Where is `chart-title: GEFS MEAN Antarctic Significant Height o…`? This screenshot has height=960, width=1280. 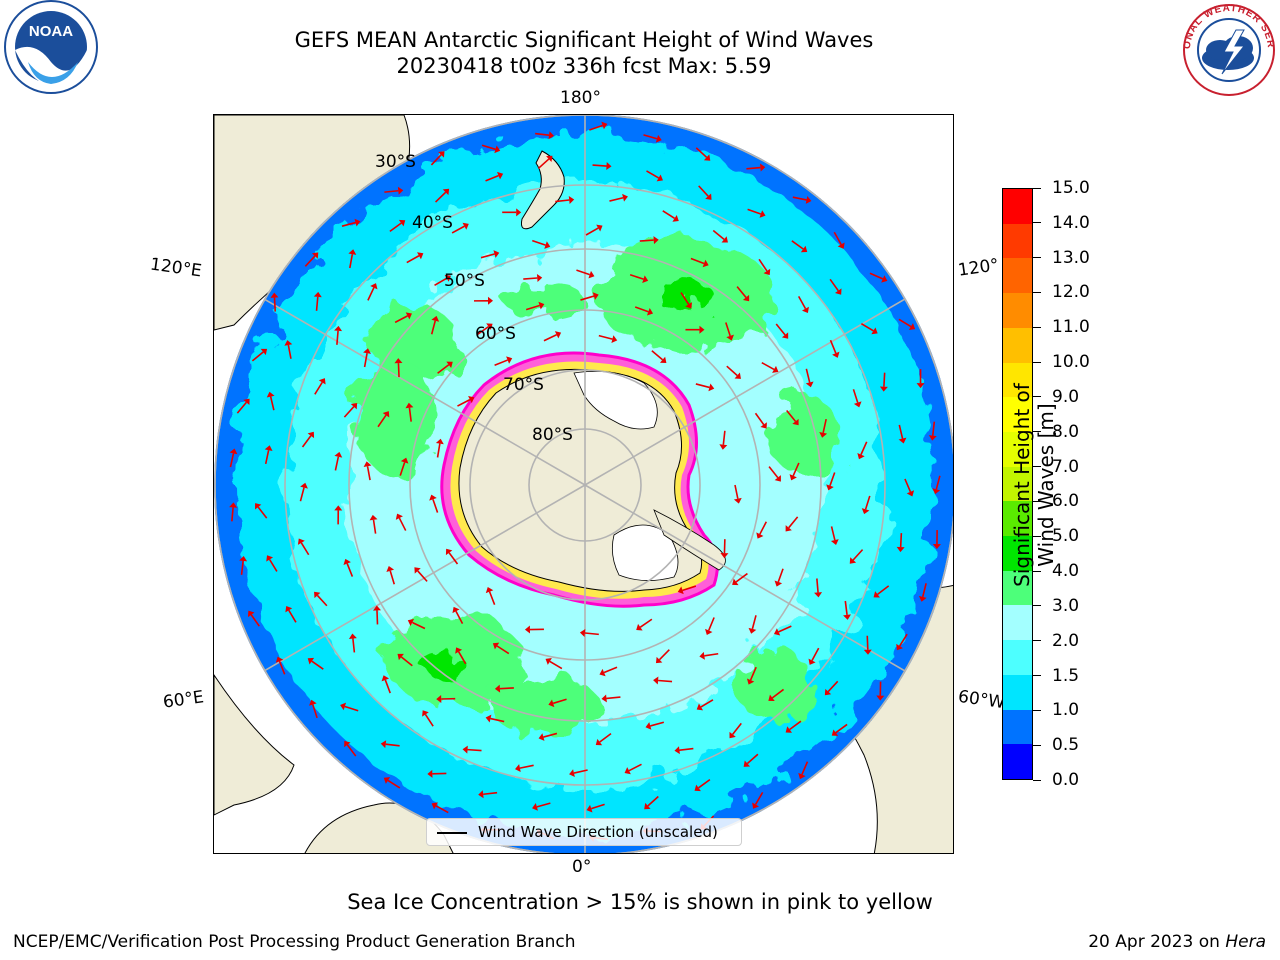 chart-title: GEFS MEAN Antarctic Significant Height o… is located at coordinates (584, 40).